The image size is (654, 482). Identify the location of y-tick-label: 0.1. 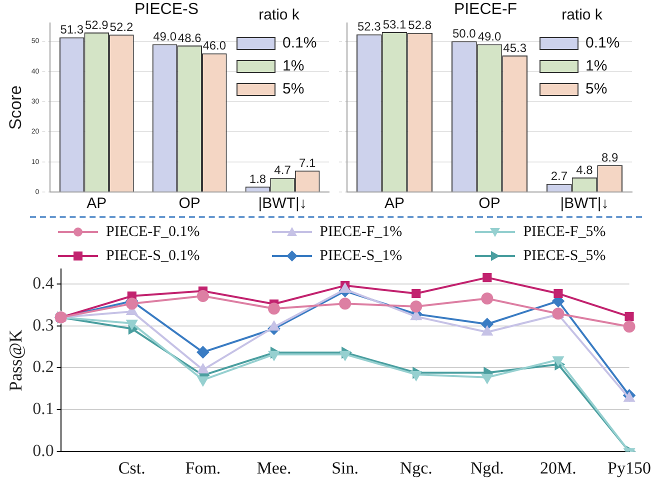
(43, 408).